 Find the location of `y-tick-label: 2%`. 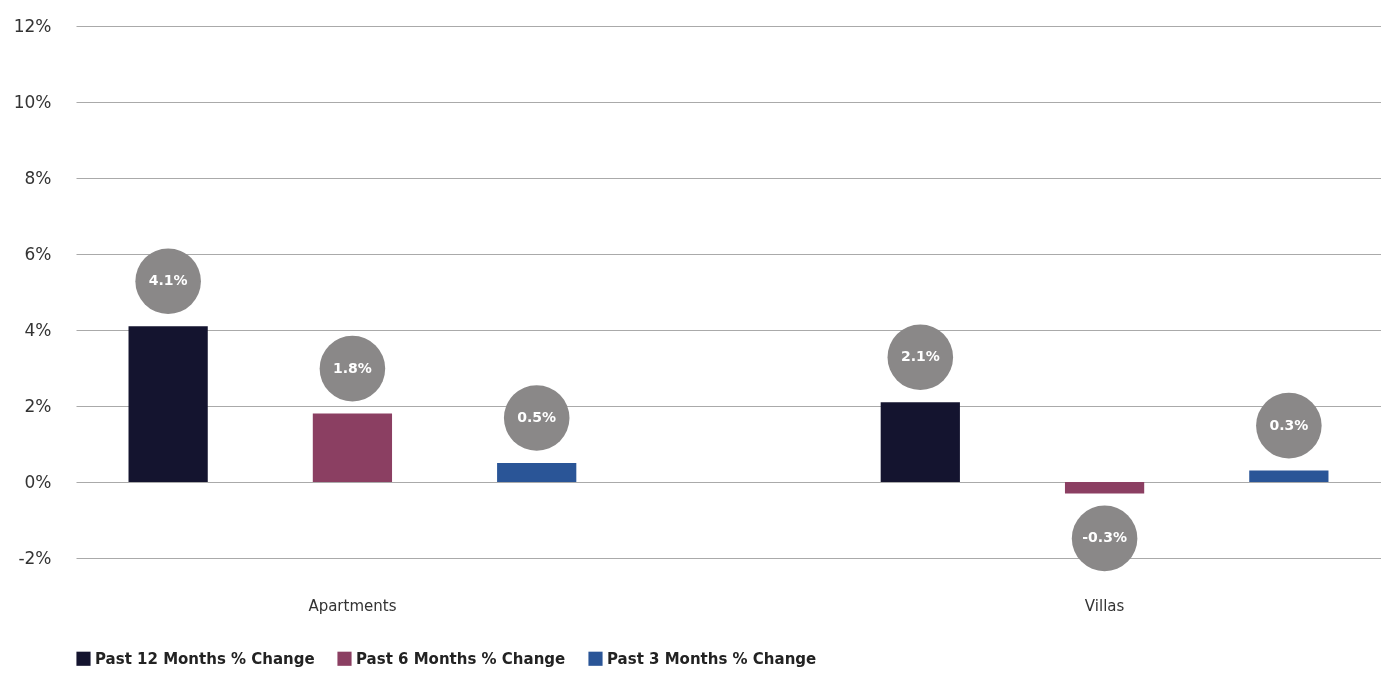

y-tick-label: 2% is located at coordinates (38, 405).